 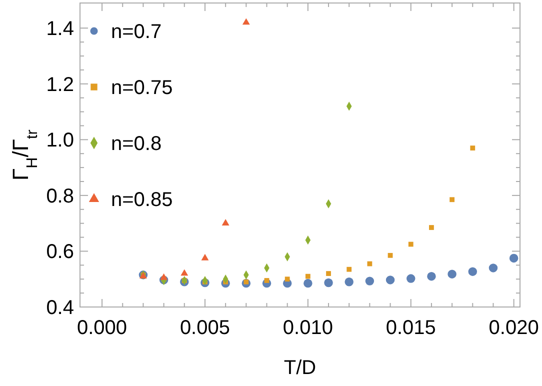 I want to click on y-tick-label: 1.0, so click(x=60, y=141).